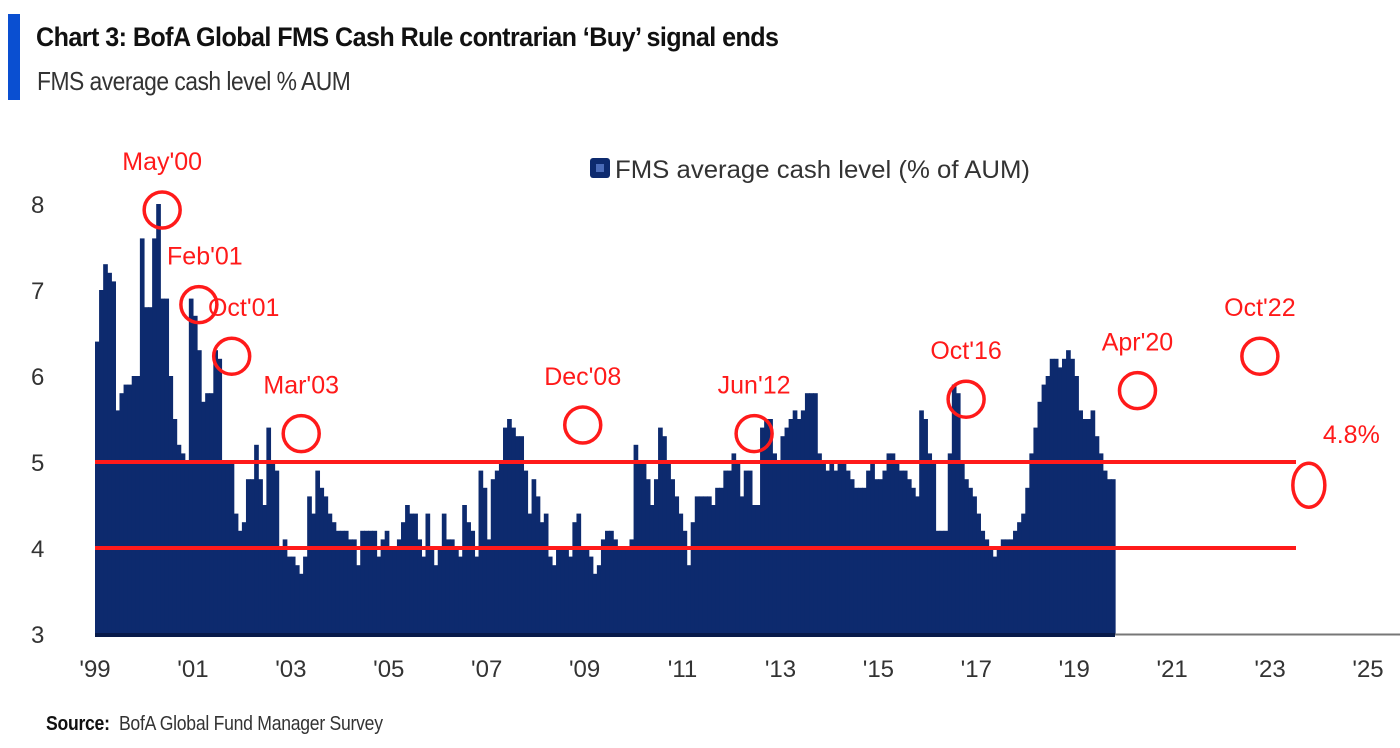 This screenshot has height=748, width=1400. I want to click on y-tick-label: 8, so click(37, 205).